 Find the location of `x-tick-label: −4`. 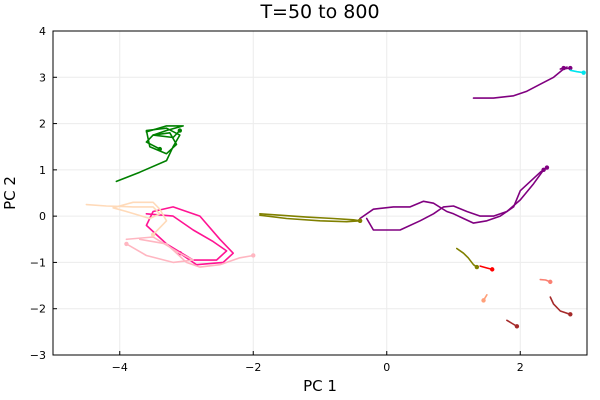

x-tick-label: −4 is located at coordinates (120, 367).